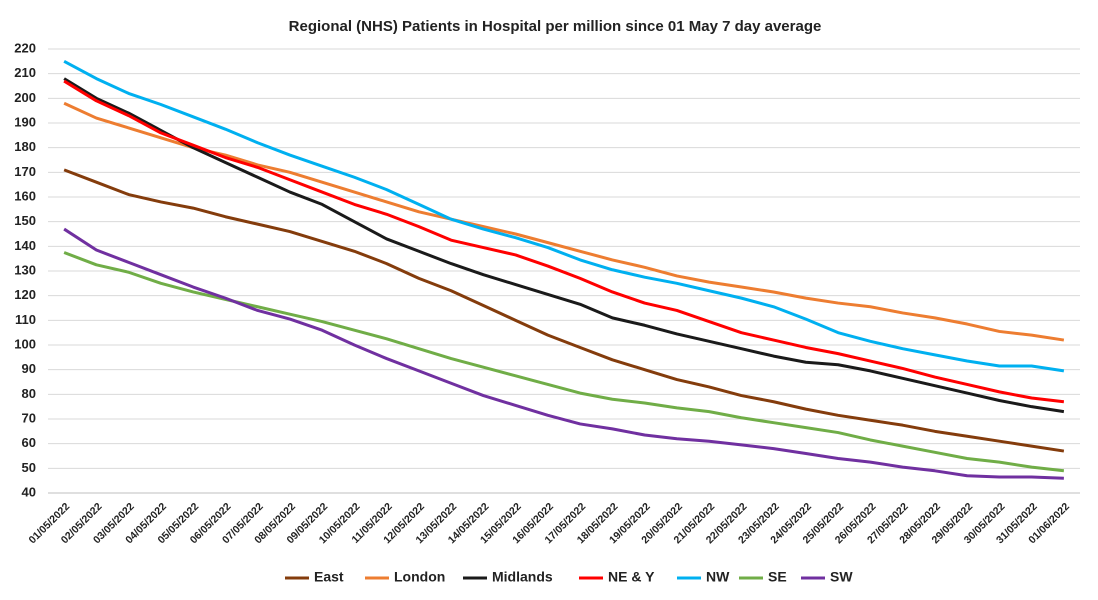  What do you see at coordinates (25, 343) in the screenshot?
I see `y-tick-label: 100` at bounding box center [25, 343].